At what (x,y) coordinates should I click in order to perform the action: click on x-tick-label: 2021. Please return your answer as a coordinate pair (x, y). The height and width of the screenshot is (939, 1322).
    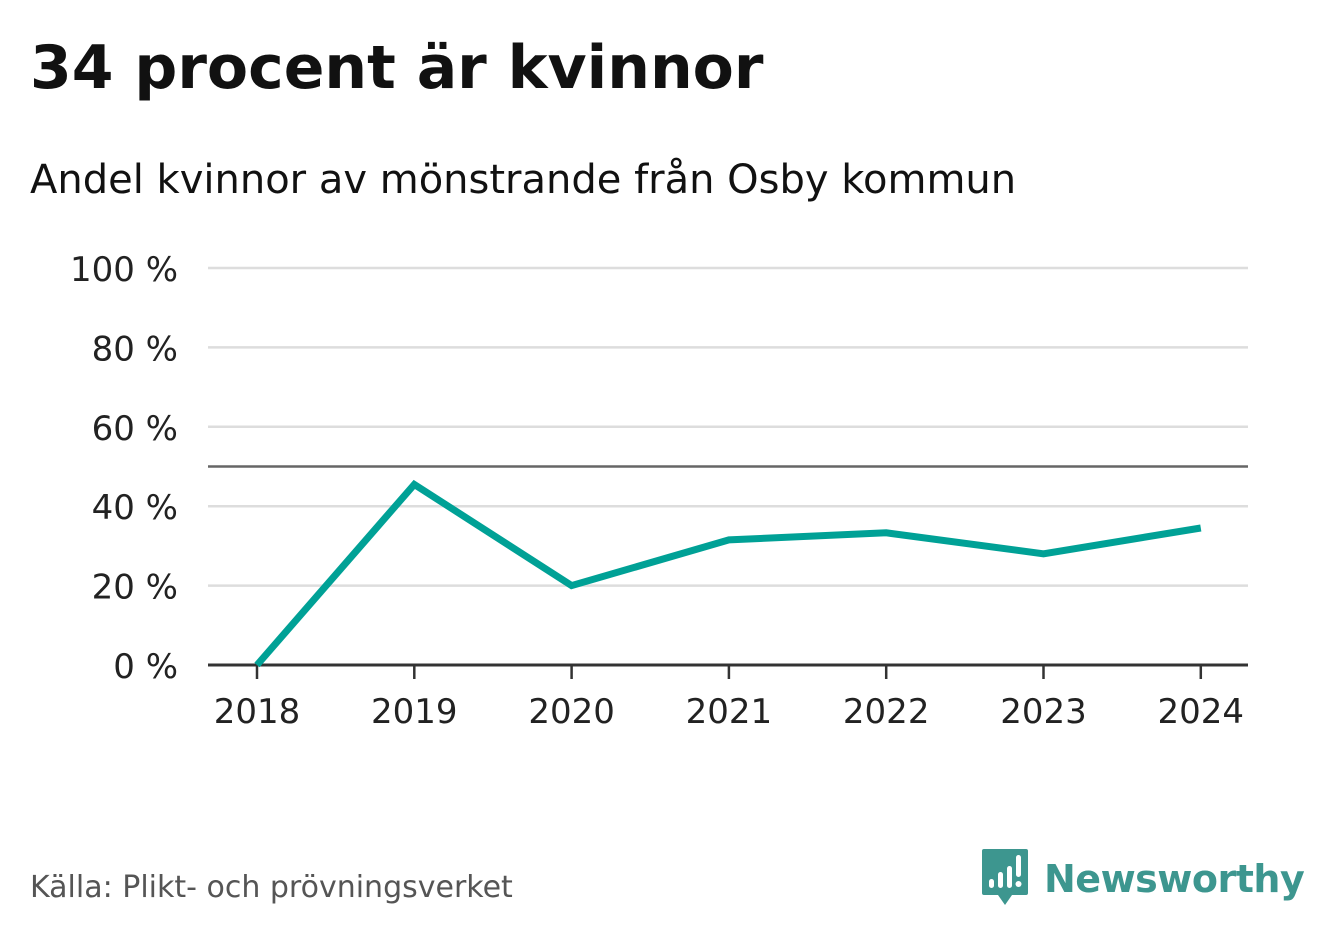
    Looking at the image, I should click on (729, 712).